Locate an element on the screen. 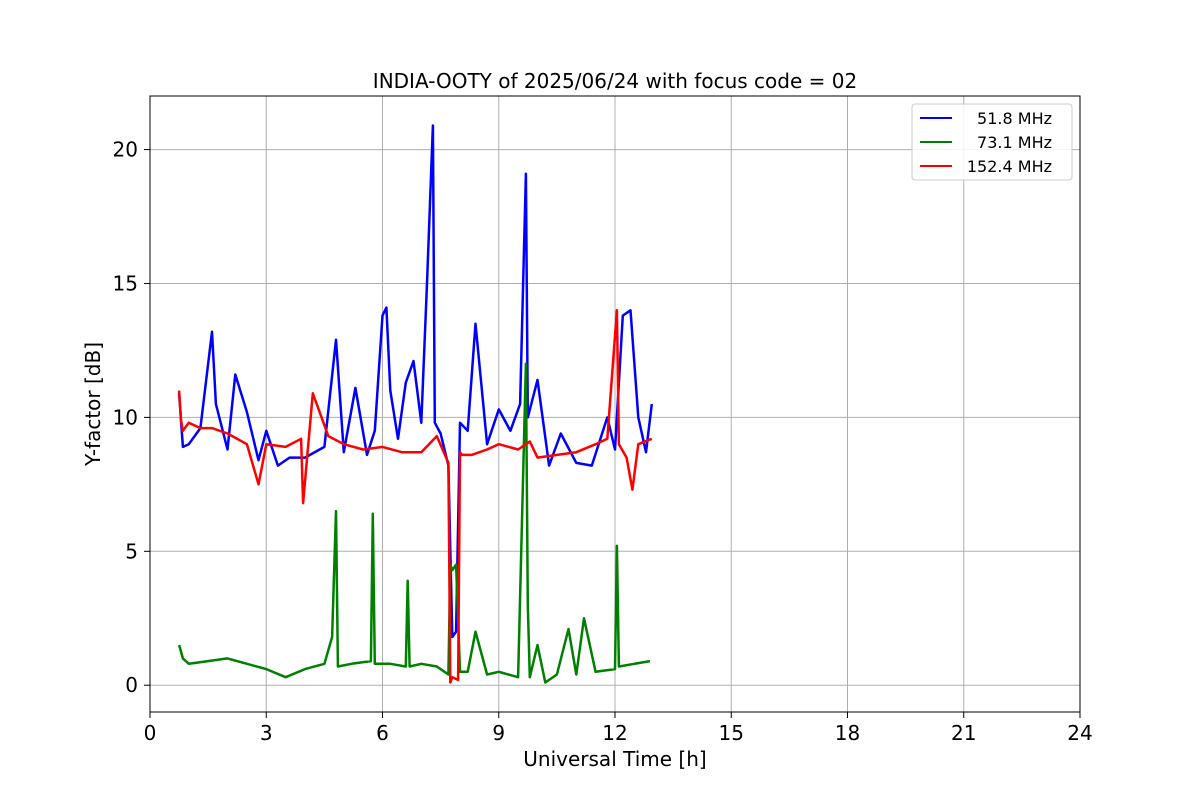 The width and height of the screenshot is (1200, 800). legend-label: 73.1 MHz is located at coordinates (1014, 142).